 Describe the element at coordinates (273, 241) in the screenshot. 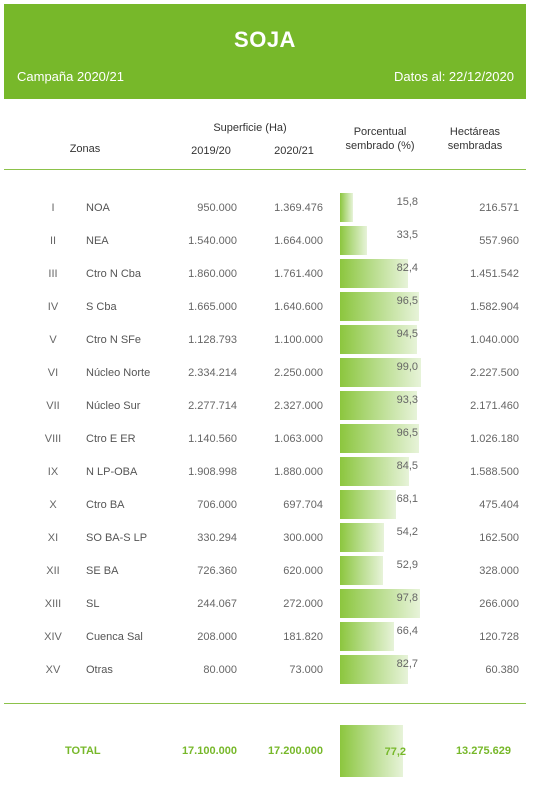

I see `table-row: II NEA 1.540.000 1.664.000 33,5 557.960` at that location.